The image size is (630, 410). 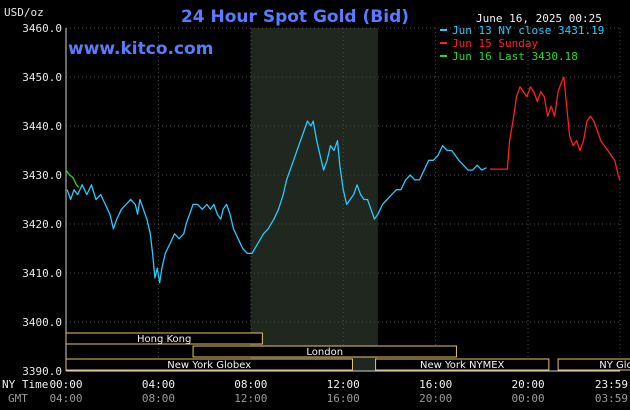 I want to click on market-session-label: Hong Kong, so click(x=164, y=339).